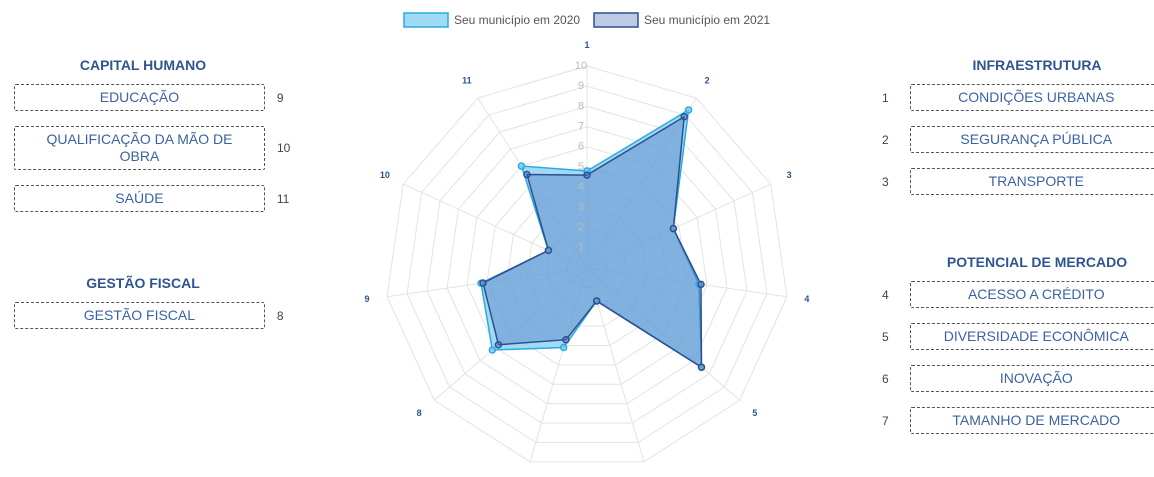 The image size is (1154, 477). I want to click on indicator-row: 7 TAMANHO DE MERCADO, so click(1013, 420).